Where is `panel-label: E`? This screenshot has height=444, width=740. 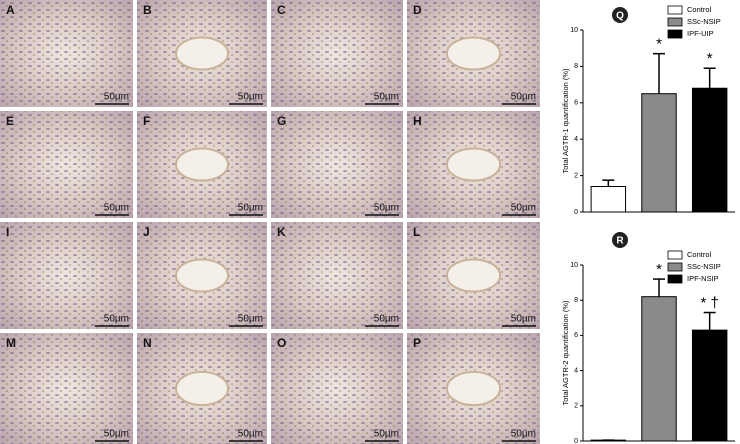
panel-label: E is located at coordinates (10, 121).